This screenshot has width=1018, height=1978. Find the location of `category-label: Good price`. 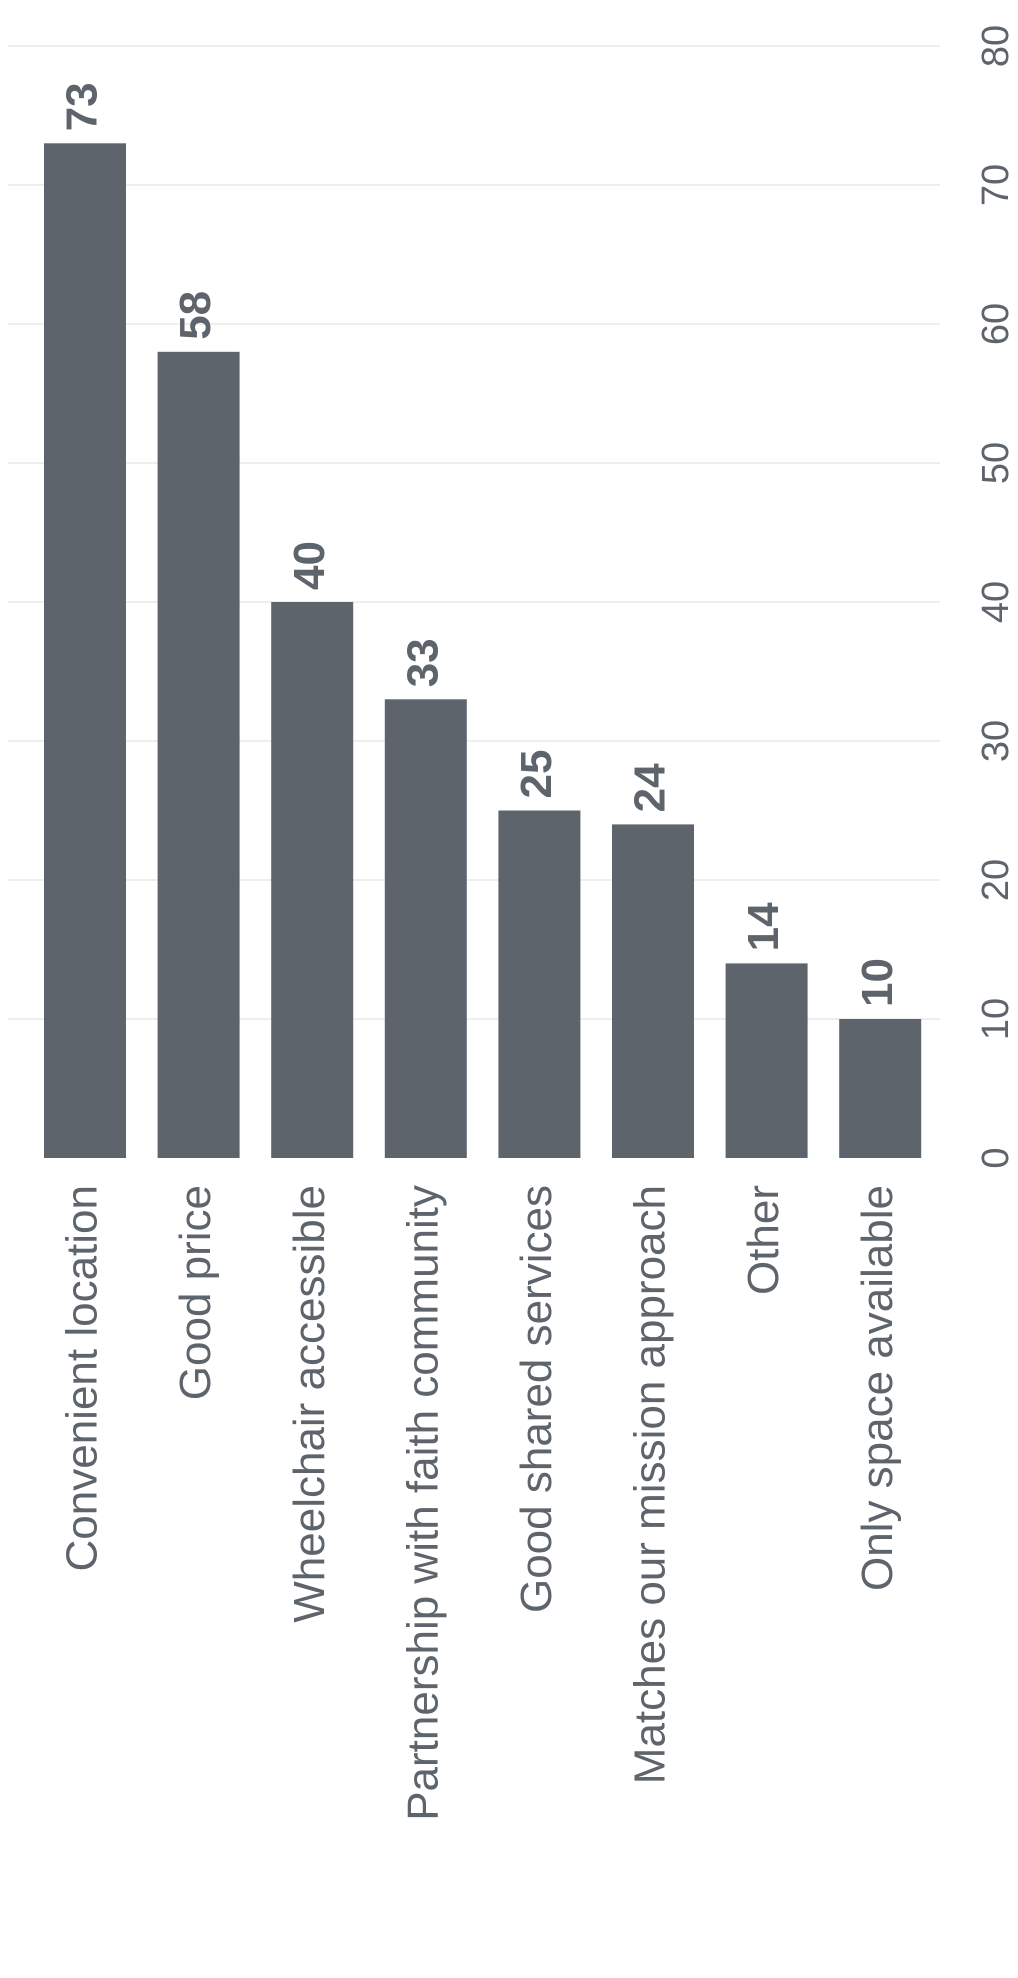

category-label: Good price is located at coordinates (195, 1292).